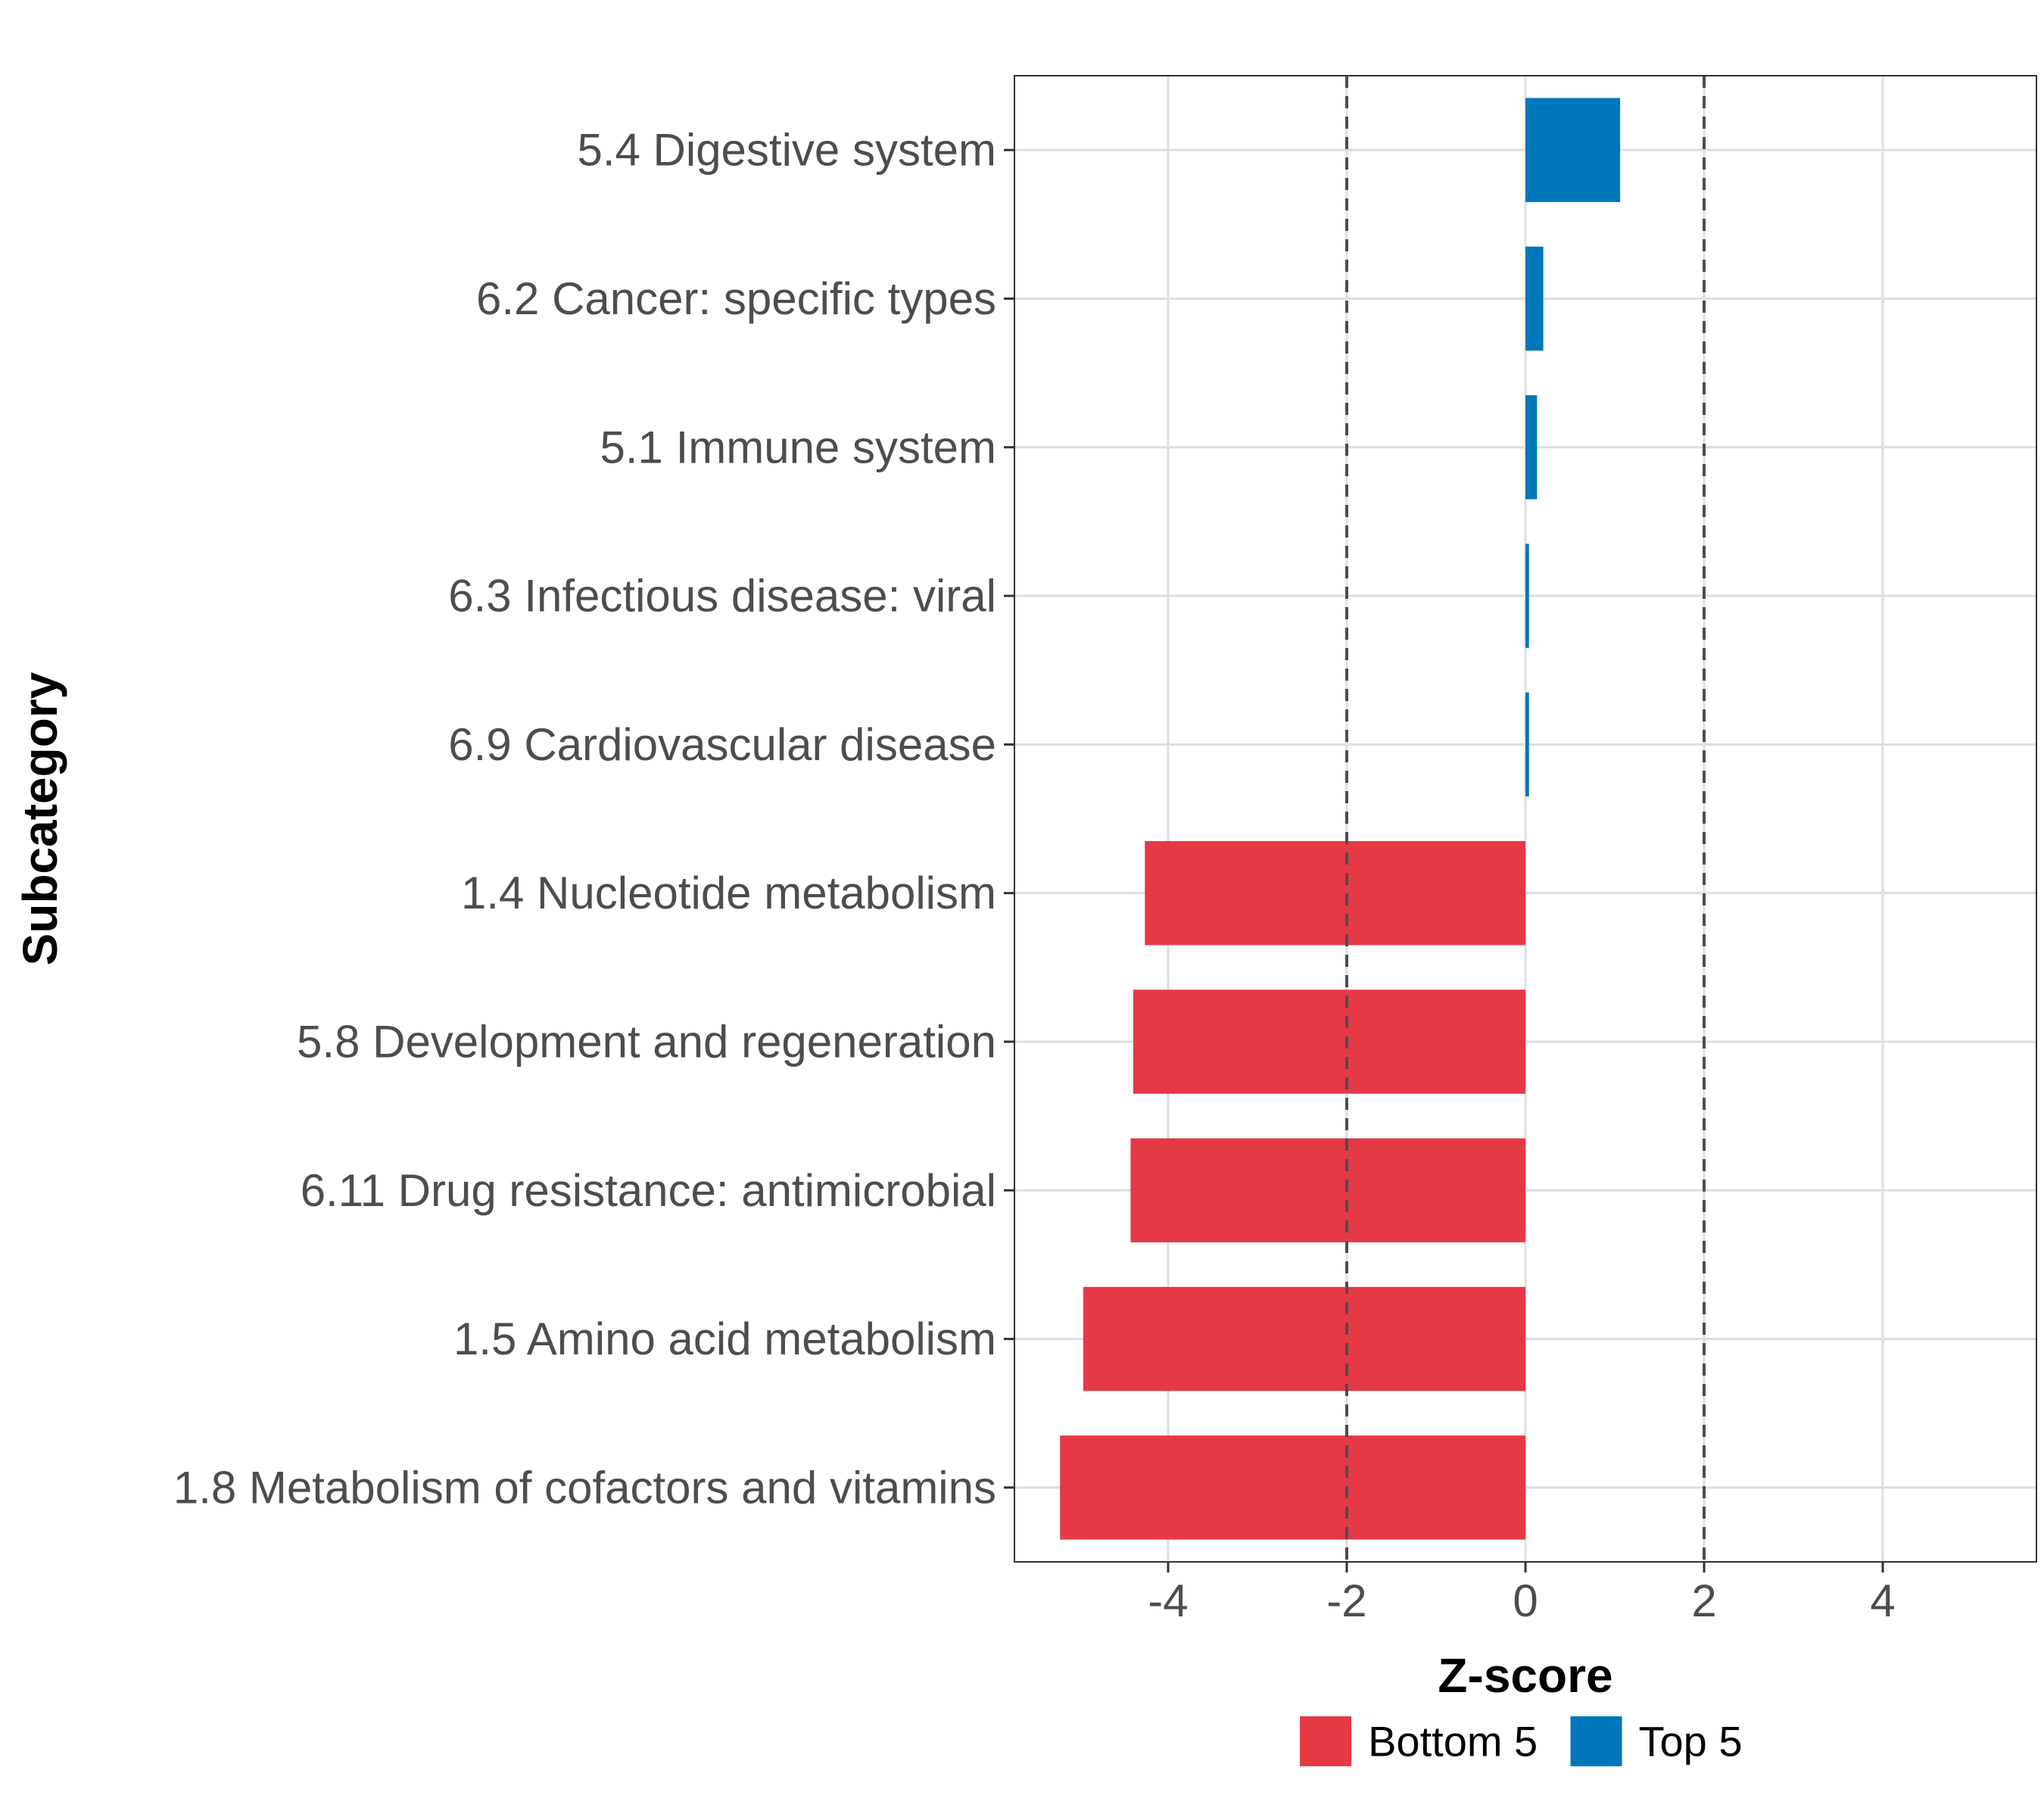  What do you see at coordinates (40, 818) in the screenshot?
I see `y-axis-title: Subcategory` at bounding box center [40, 818].